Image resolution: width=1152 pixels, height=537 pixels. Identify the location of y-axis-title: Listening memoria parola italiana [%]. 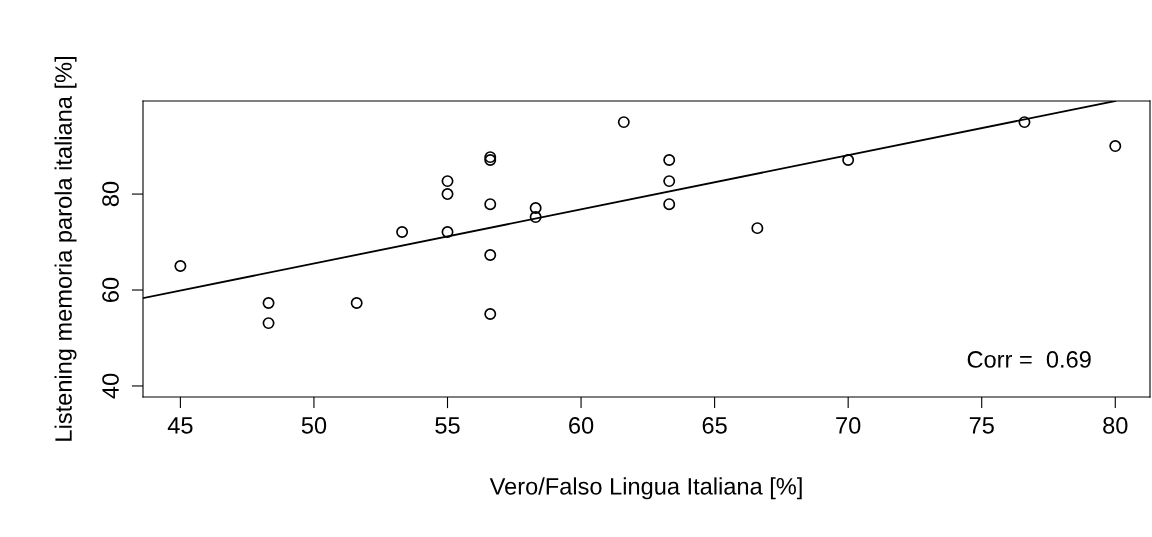
(65, 249).